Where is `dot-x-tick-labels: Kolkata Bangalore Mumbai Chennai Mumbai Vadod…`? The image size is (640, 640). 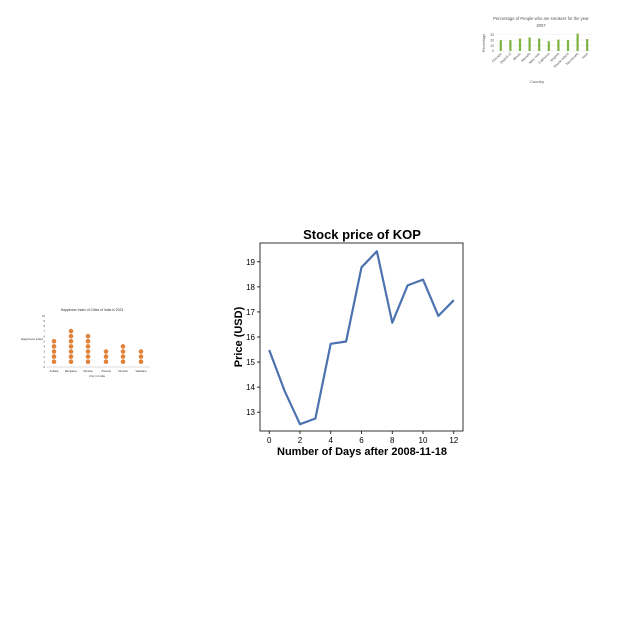 dot-x-tick-labels: Kolkata Bangalore Mumbai Chennai Mumbai Vadod… is located at coordinates (98, 371).